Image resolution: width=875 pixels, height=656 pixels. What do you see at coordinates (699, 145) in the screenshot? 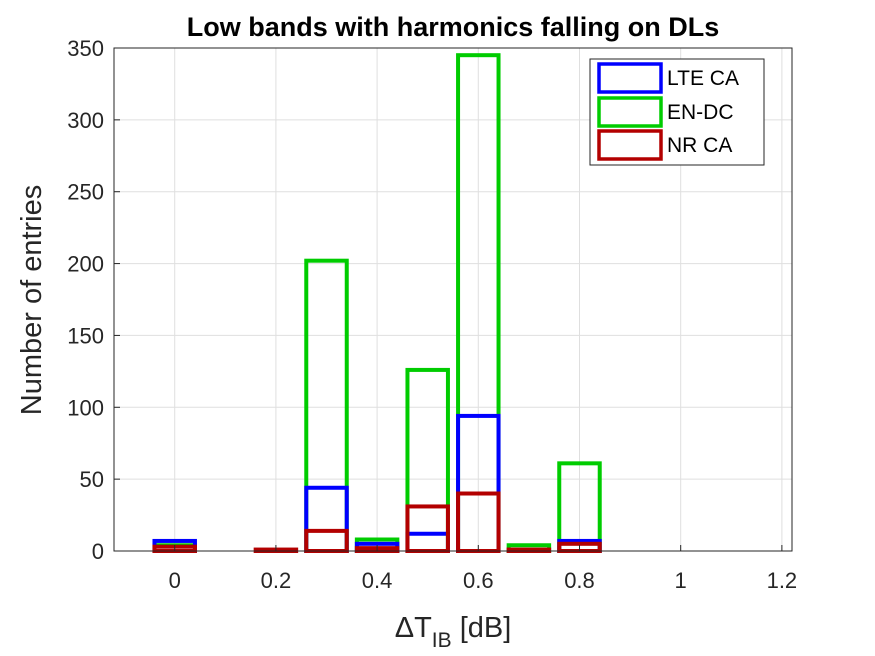
I see `legend-label-nr-ca: NR CA` at bounding box center [699, 145].